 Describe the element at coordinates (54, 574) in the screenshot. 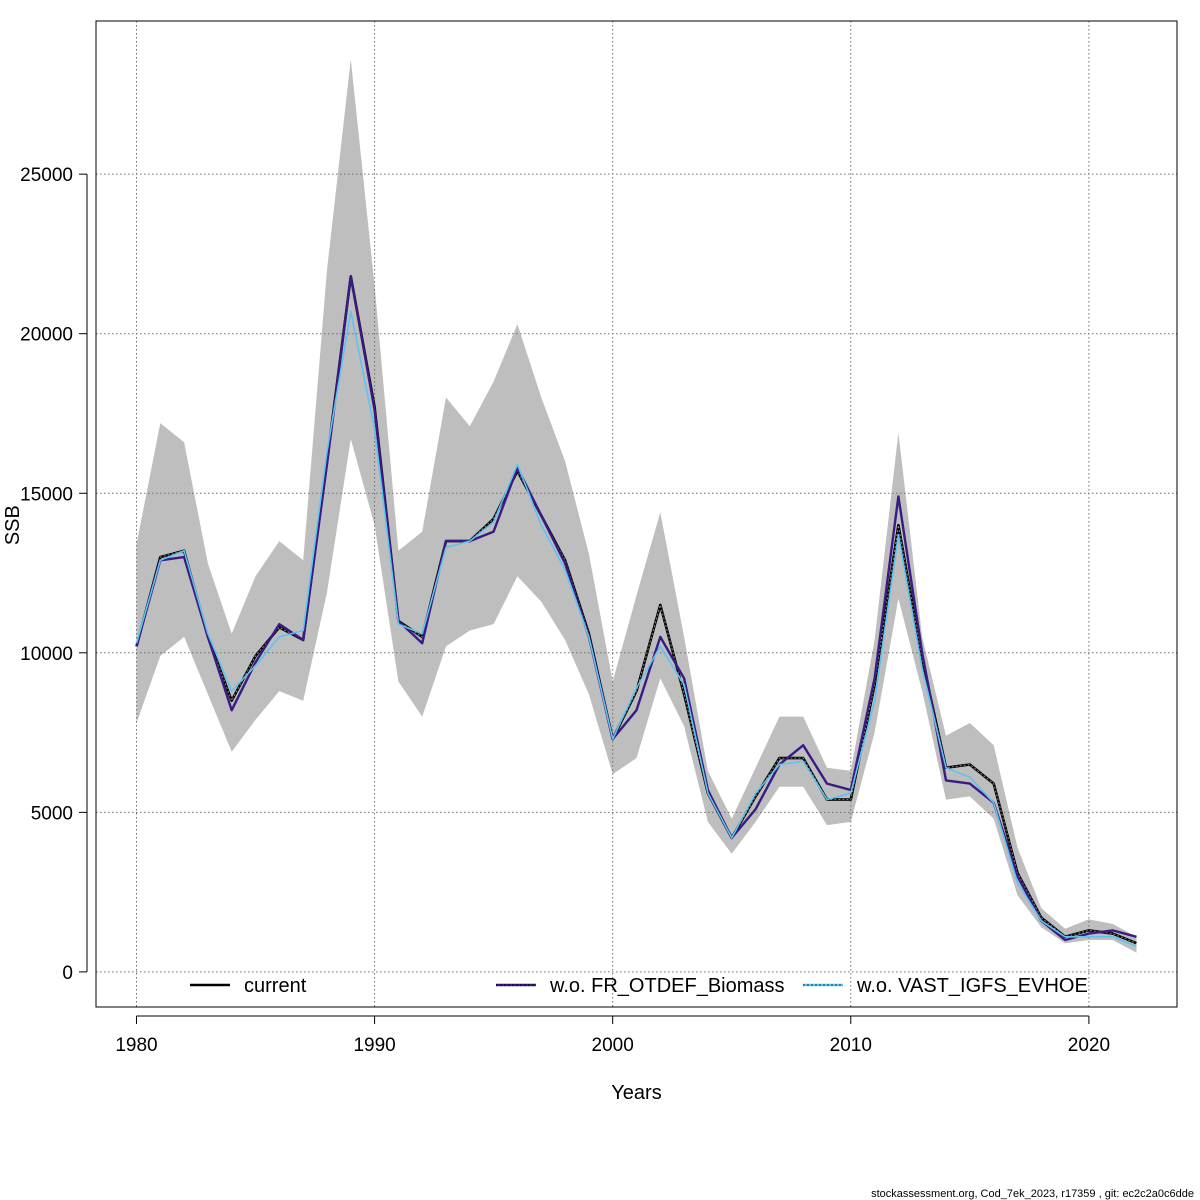

I see `y-axis: 0 5000 10000 15000 20000 25000` at that location.